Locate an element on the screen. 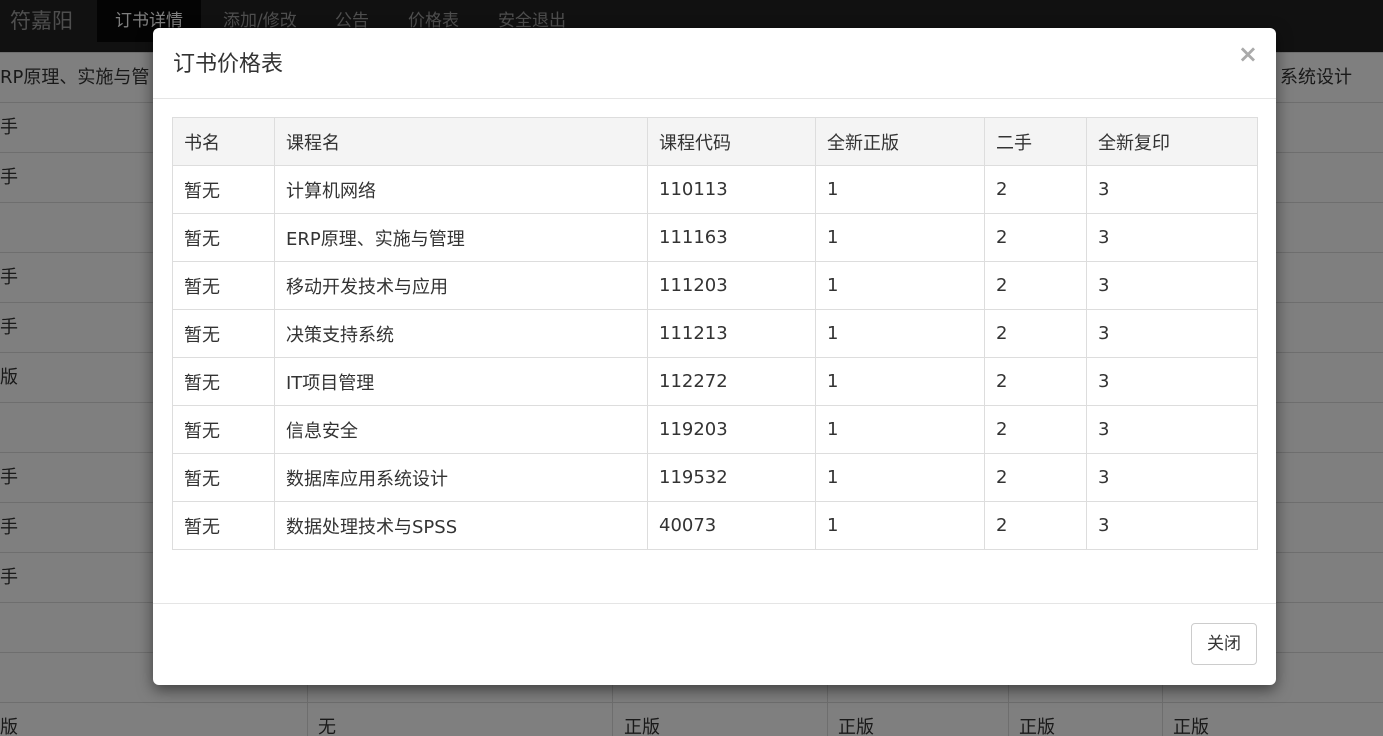 The image size is (1383, 736). table-cell: IT项目管理 is located at coordinates (461, 381).